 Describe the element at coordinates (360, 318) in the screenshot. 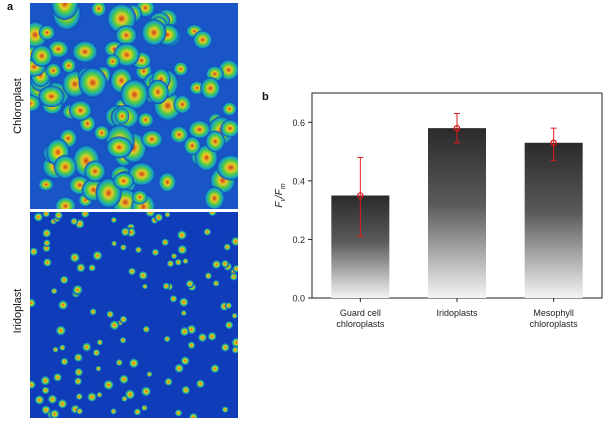

I see `x-tick-label: Guard cell chloroplasts` at that location.